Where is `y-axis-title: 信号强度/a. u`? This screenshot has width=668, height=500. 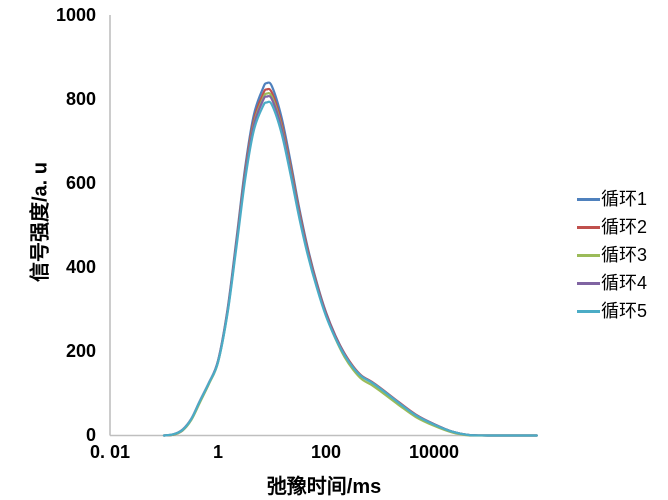 y-axis-title: 信号强度/a. u is located at coordinates (40, 222).